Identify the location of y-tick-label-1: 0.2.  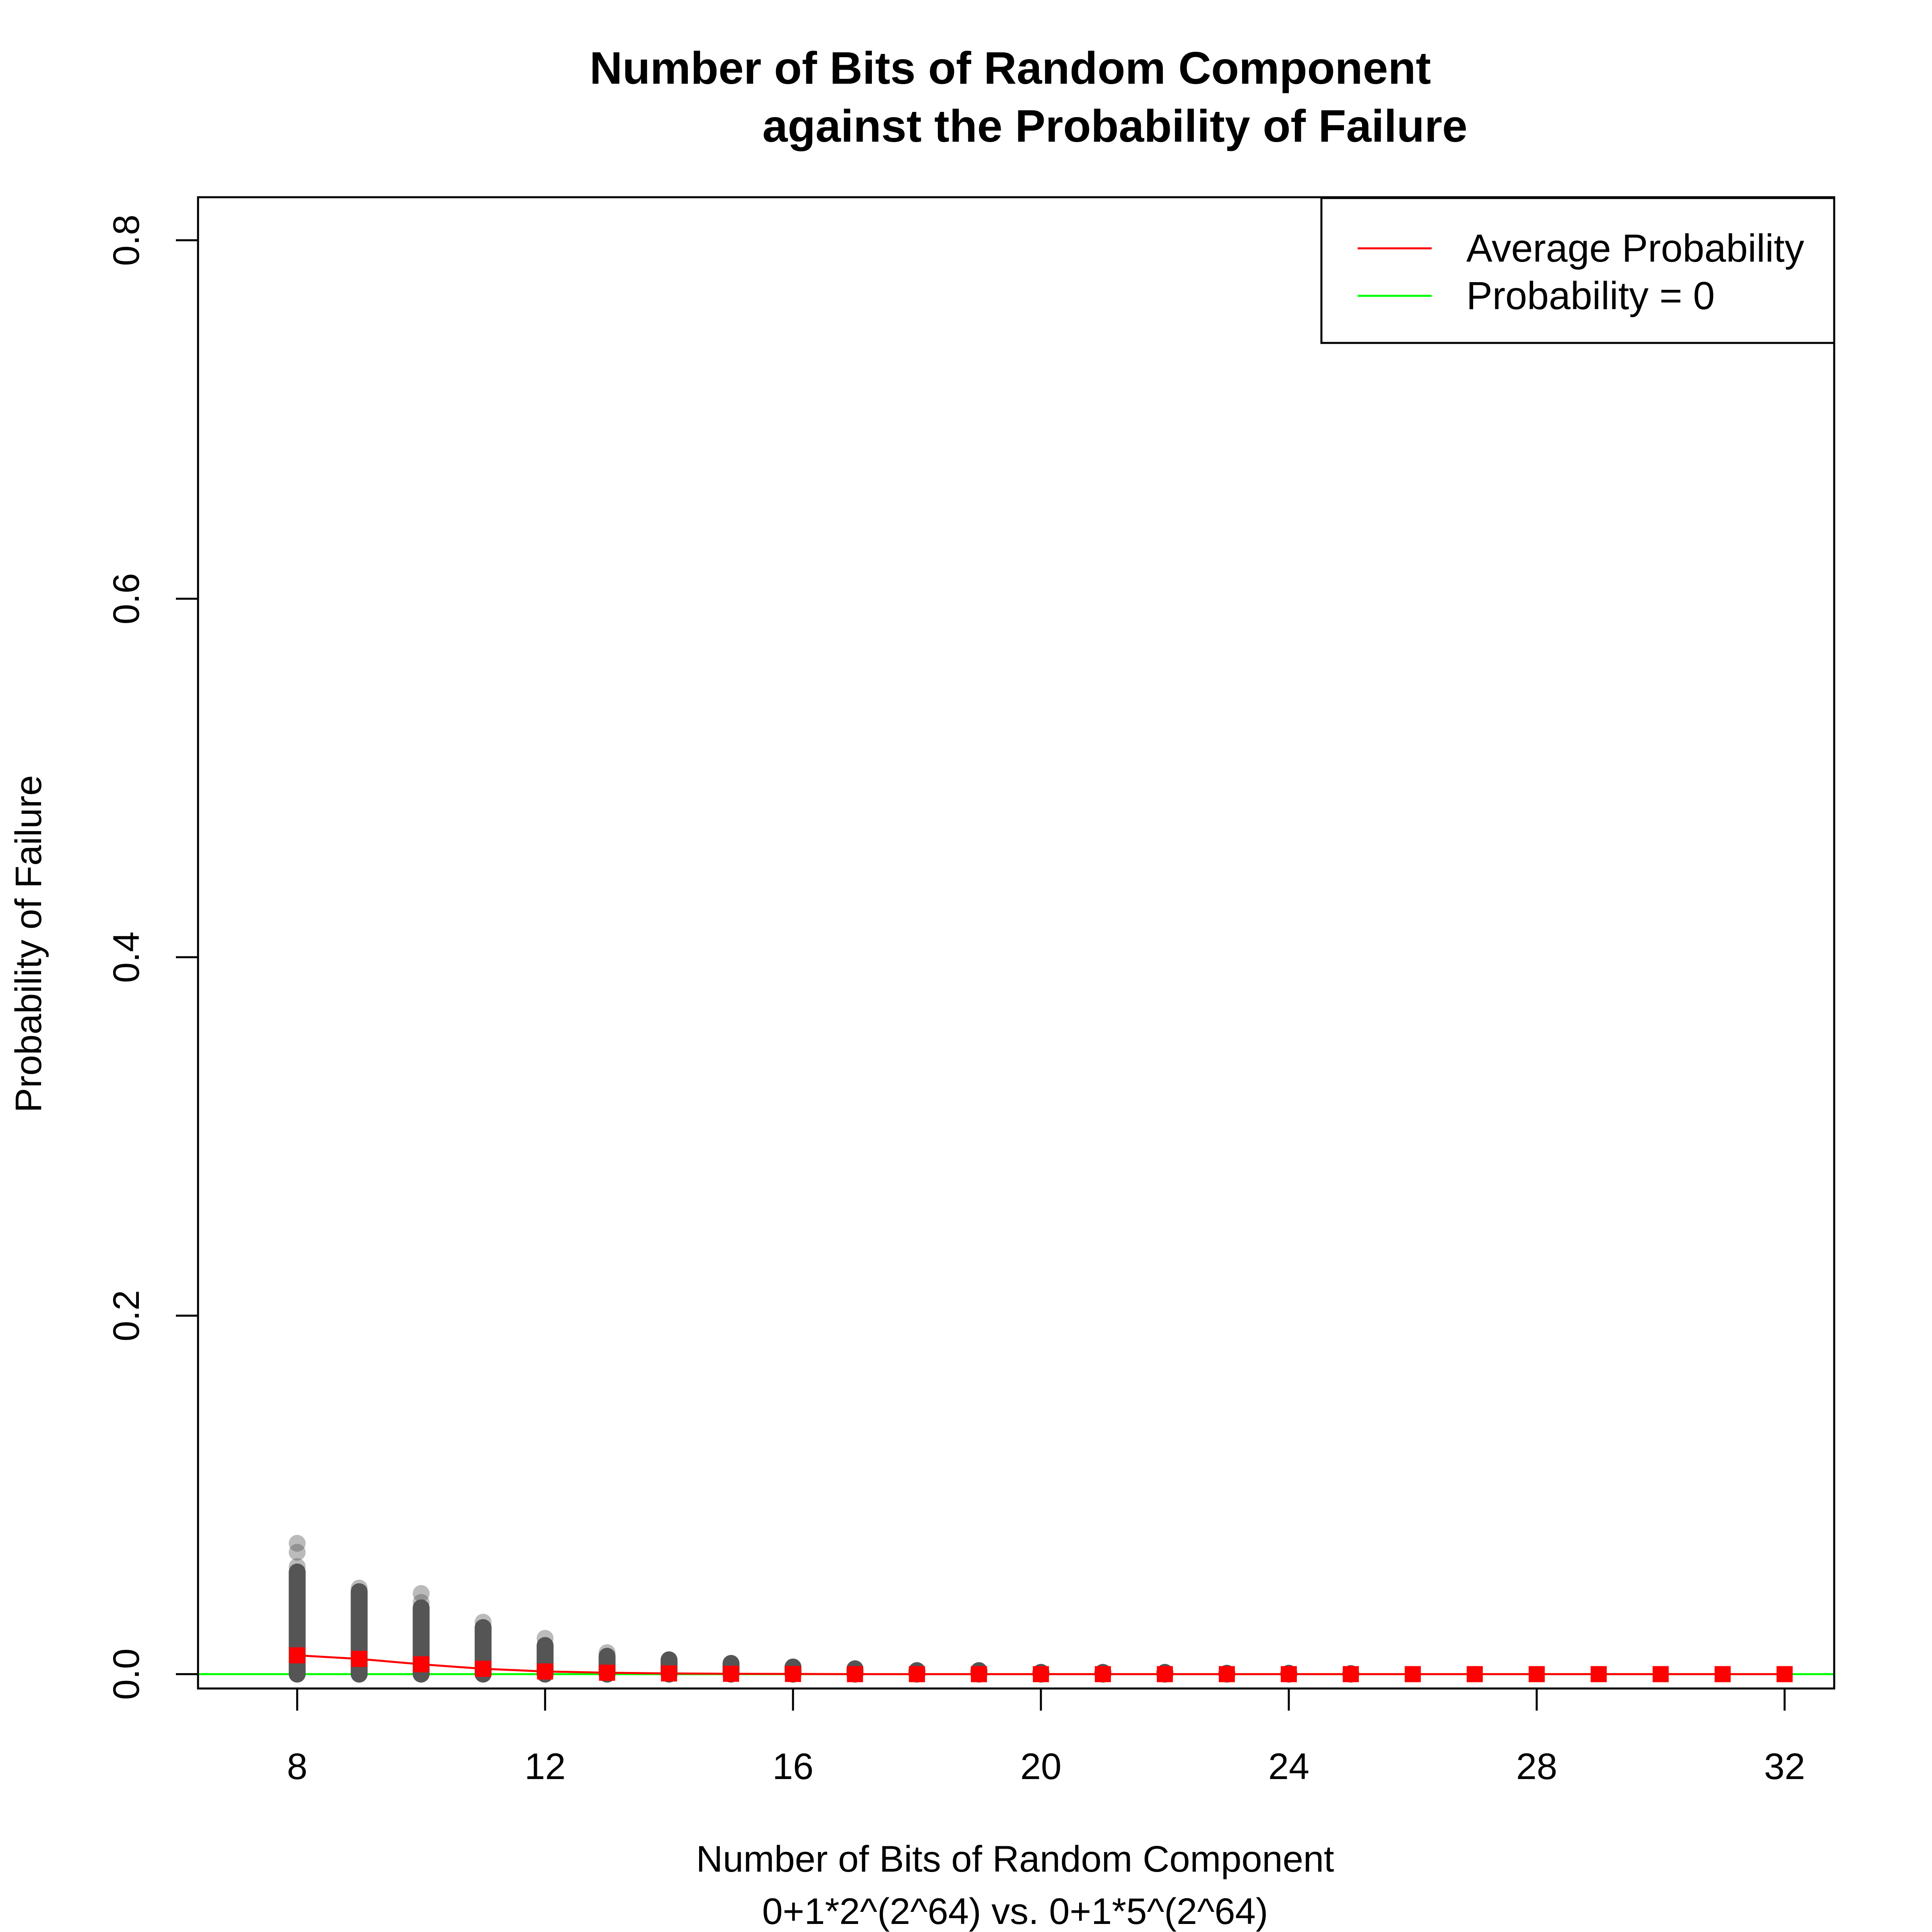
(126, 1316).